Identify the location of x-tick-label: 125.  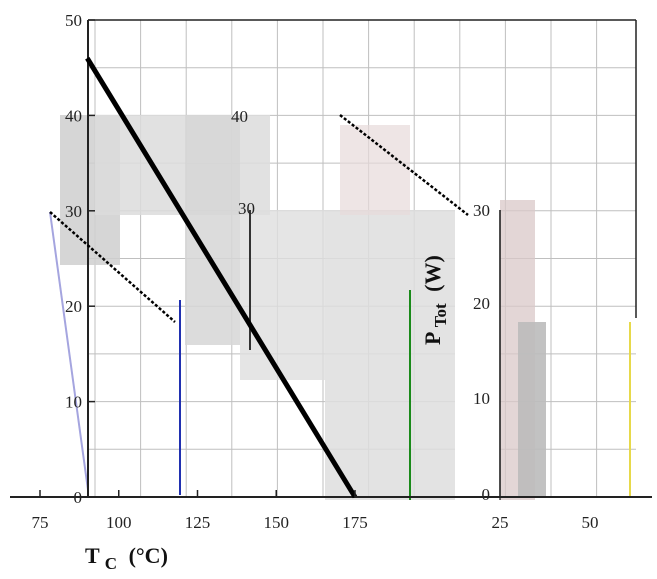
(198, 522).